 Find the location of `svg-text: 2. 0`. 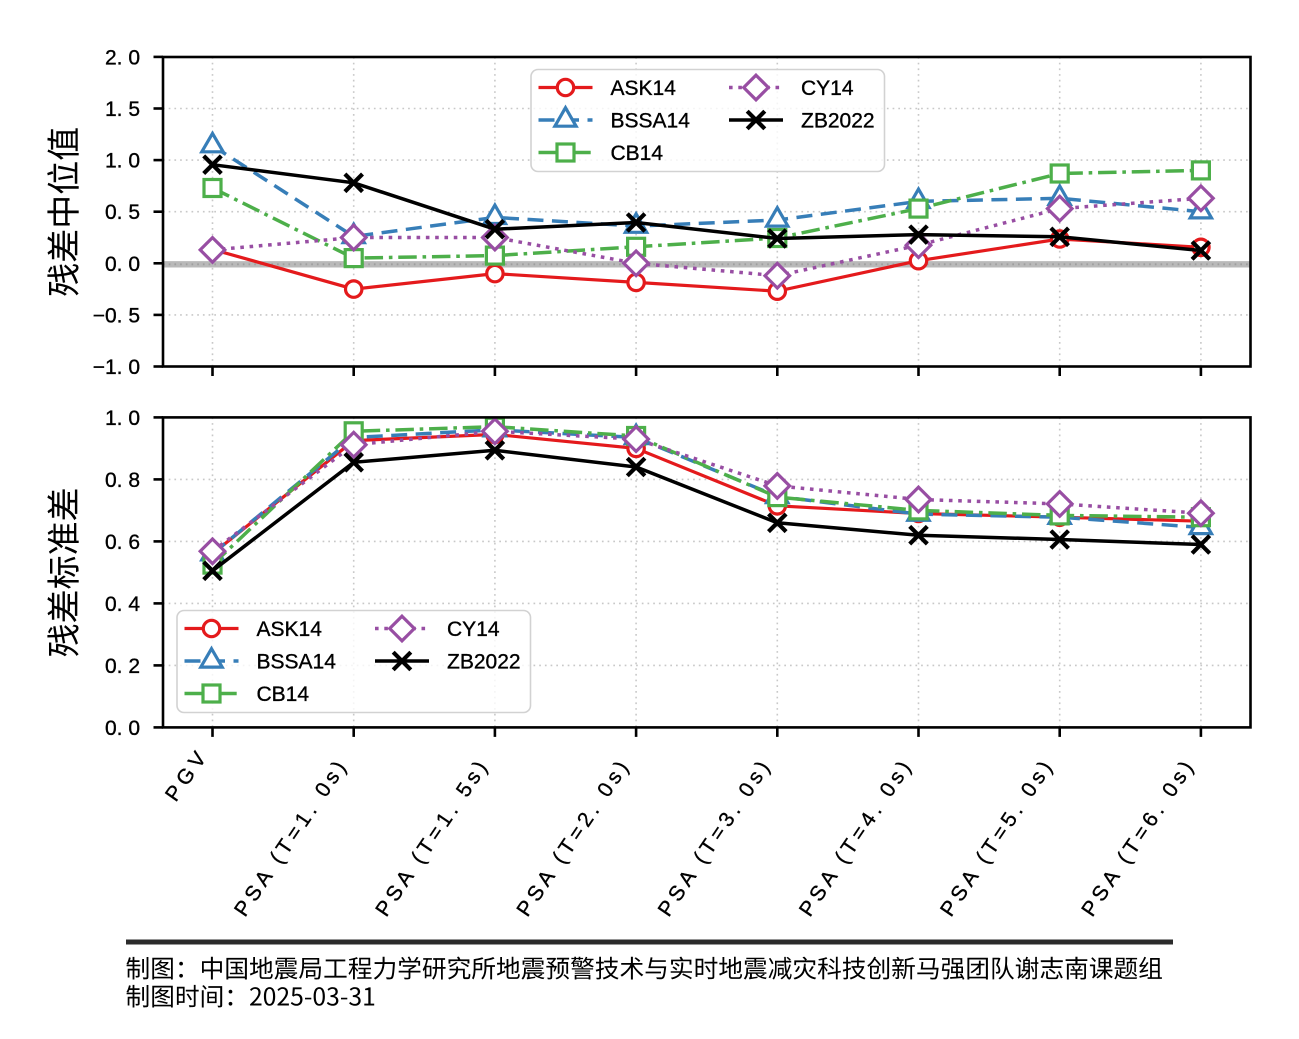

svg-text: 2. 0 is located at coordinates (122, 57).